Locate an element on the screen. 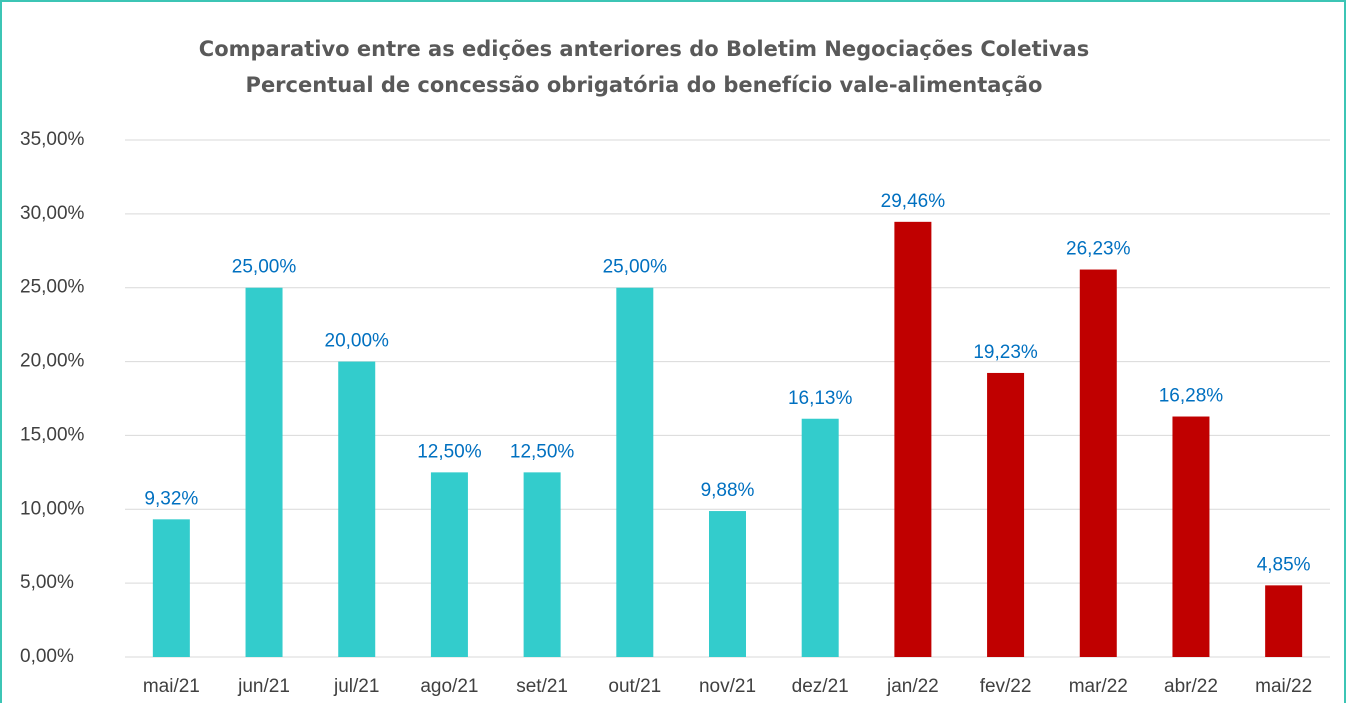 The height and width of the screenshot is (703, 1346). data-label: 9,32% is located at coordinates (171, 498).